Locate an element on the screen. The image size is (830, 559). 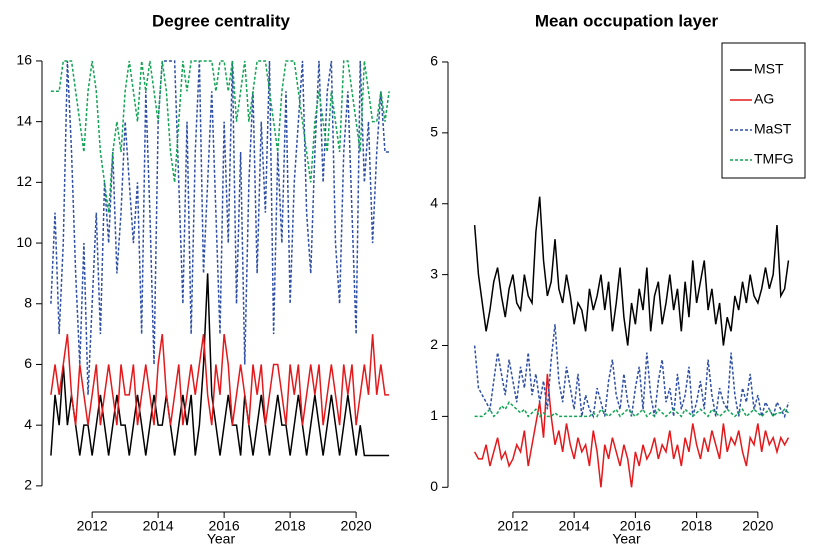
legend-label: TMFG is located at coordinates (774, 159).